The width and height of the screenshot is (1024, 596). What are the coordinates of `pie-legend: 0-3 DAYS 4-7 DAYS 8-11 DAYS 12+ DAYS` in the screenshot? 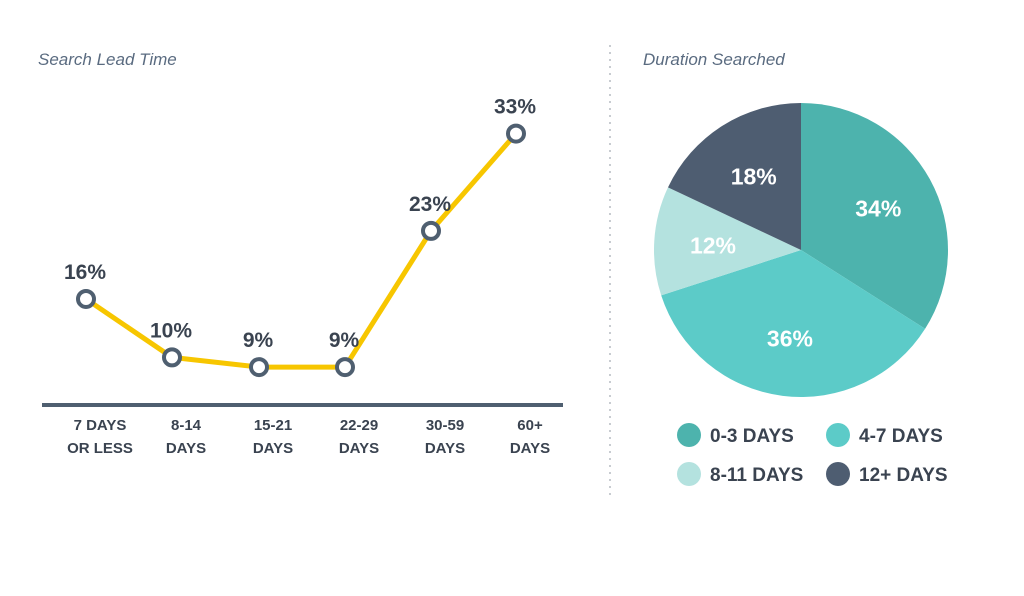 It's located at (812, 454).